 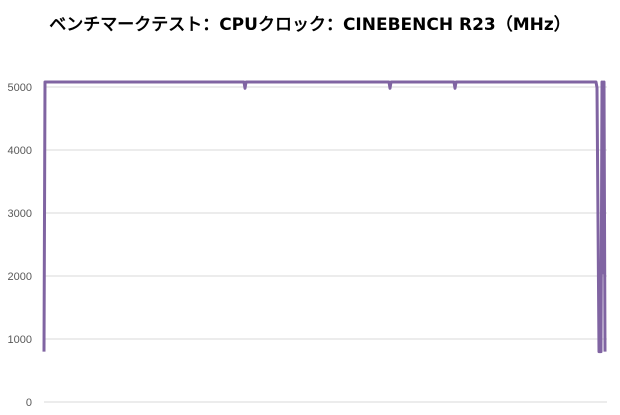 I want to click on y-tick-label: 2000, so click(x=20, y=277).